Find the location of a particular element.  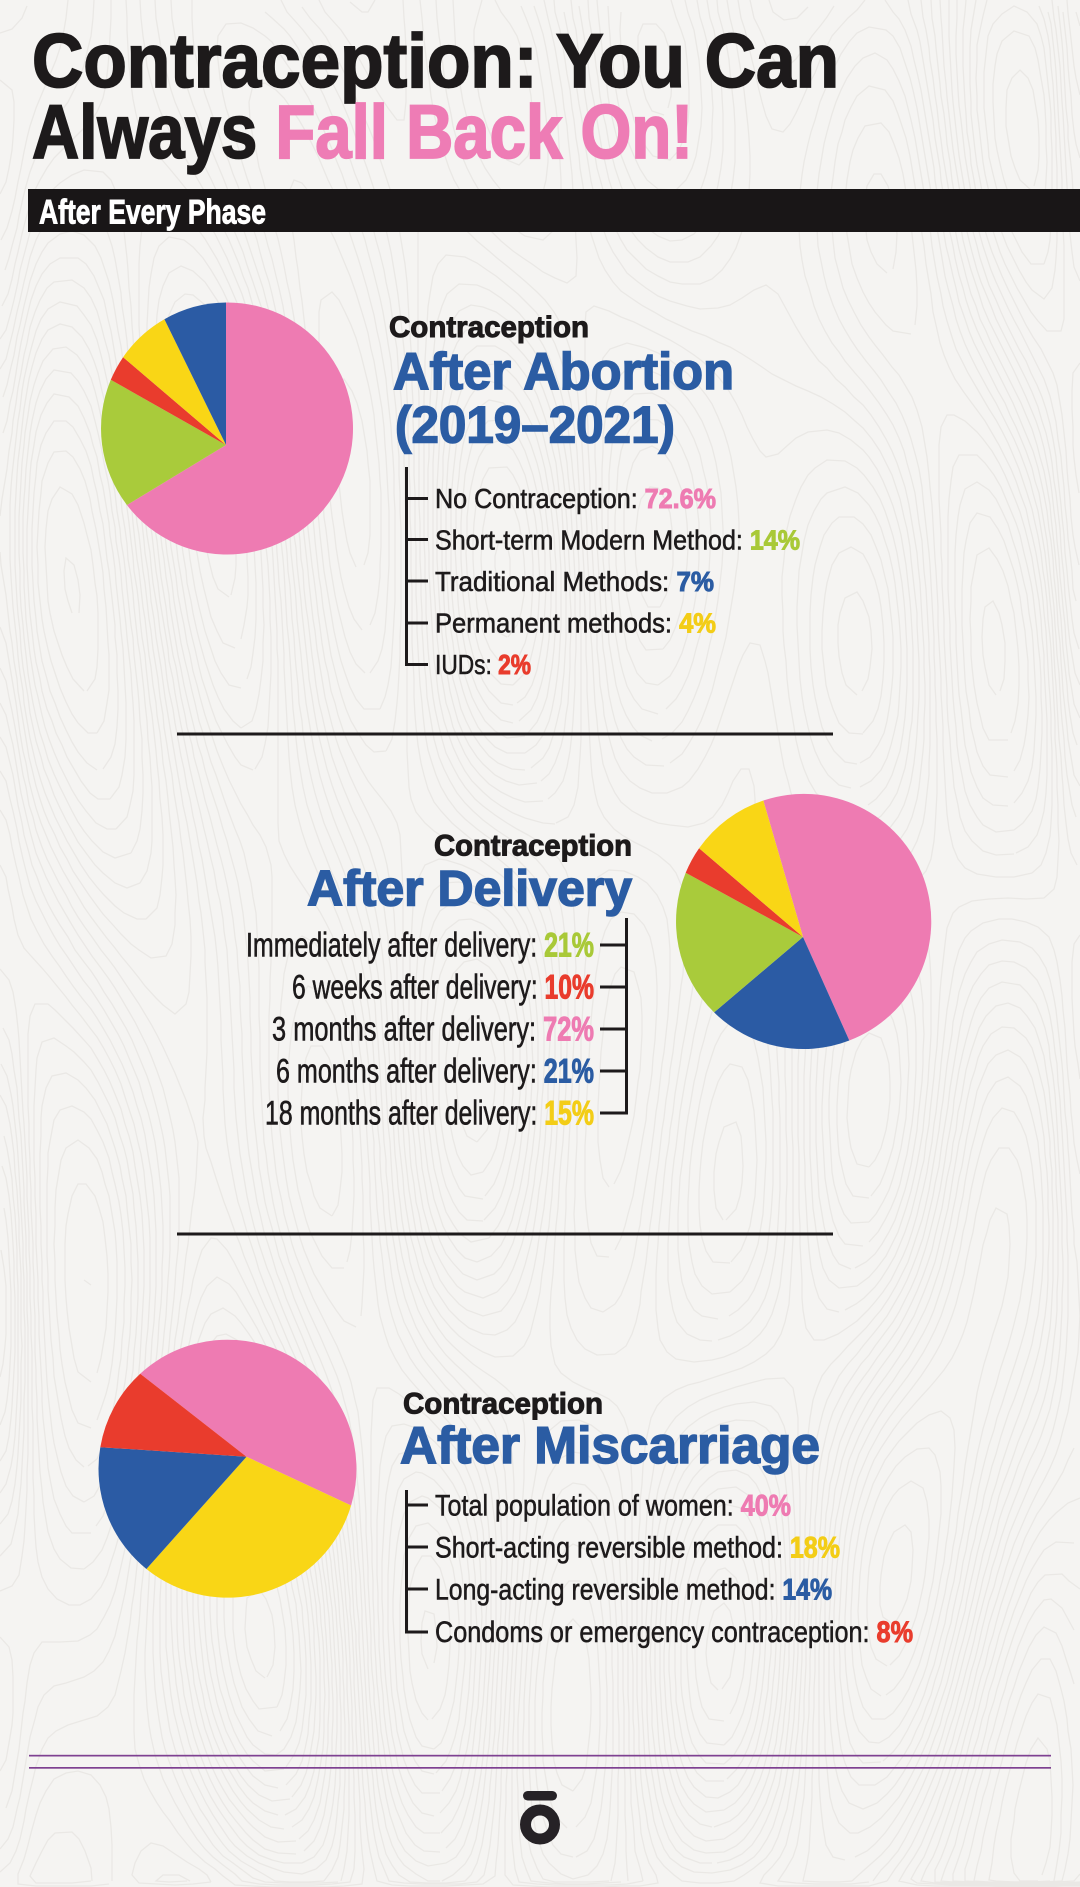

svg-text: After Abortion is located at coordinates (563, 372).